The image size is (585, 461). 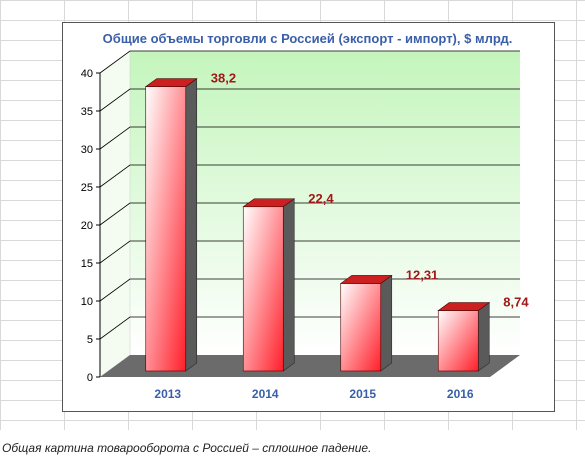 What do you see at coordinates (87, 150) in the screenshot?
I see `y-tick-label: 30` at bounding box center [87, 150].